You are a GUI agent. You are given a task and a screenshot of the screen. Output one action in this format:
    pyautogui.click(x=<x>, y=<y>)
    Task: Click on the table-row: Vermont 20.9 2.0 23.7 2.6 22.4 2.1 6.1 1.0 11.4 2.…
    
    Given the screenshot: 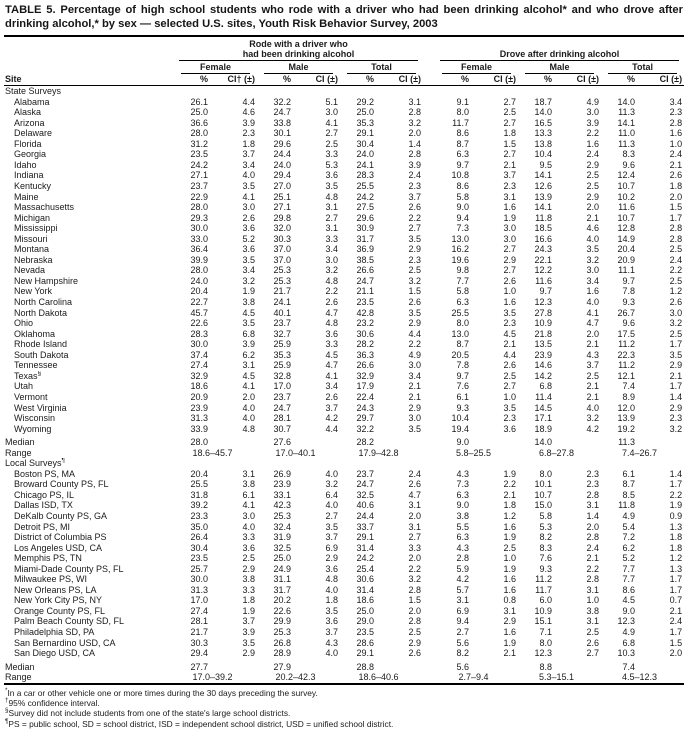 What is the action you would take?
    pyautogui.click(x=344, y=397)
    